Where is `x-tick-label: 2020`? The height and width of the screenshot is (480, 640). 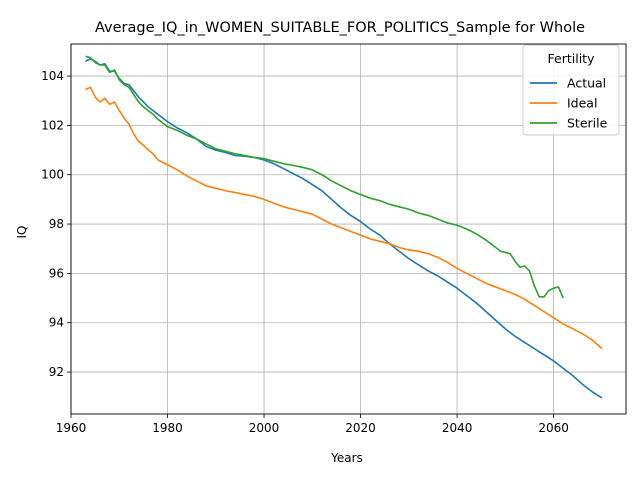
x-tick-label: 2020 is located at coordinates (360, 428).